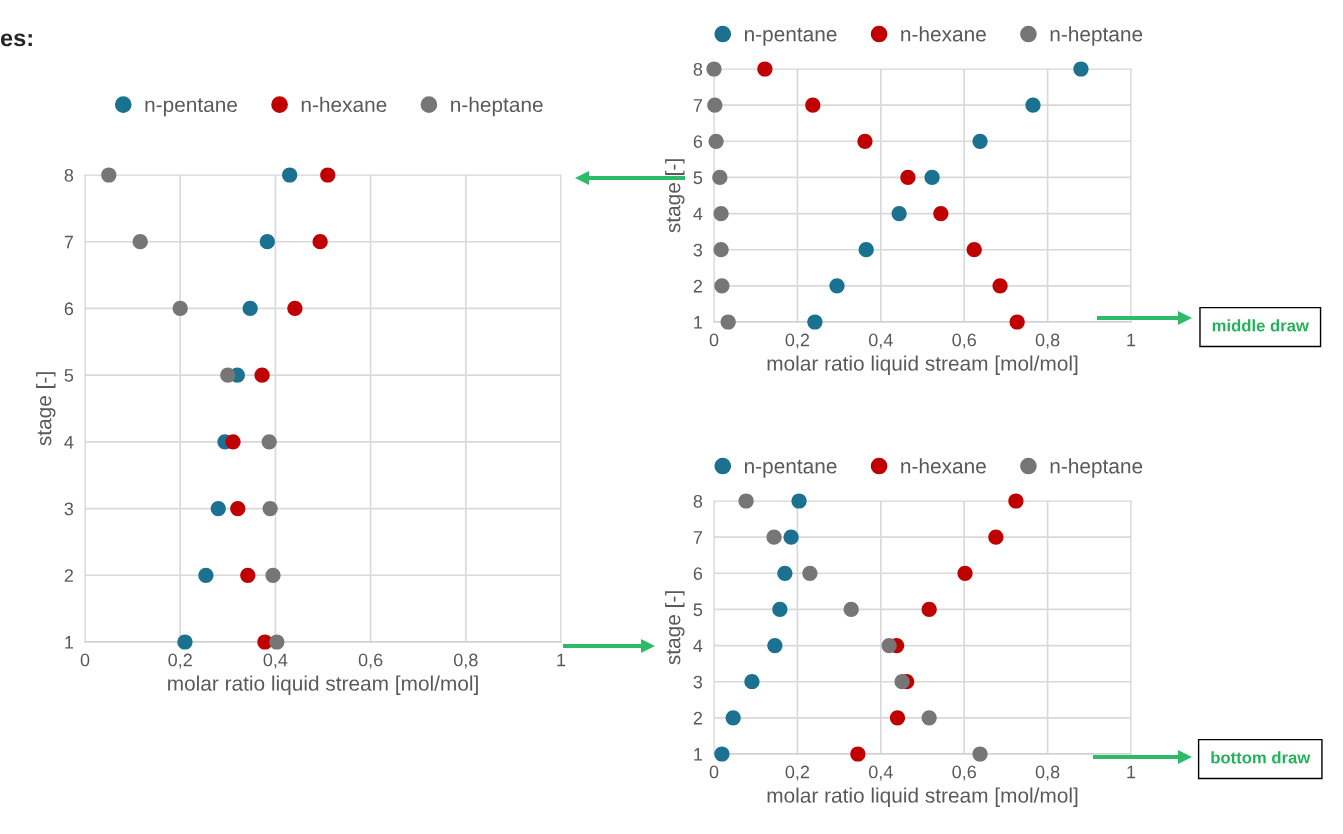 Image resolution: width=1343 pixels, height=834 pixels. I want to click on x-tick-label: 0,4, so click(880, 341).